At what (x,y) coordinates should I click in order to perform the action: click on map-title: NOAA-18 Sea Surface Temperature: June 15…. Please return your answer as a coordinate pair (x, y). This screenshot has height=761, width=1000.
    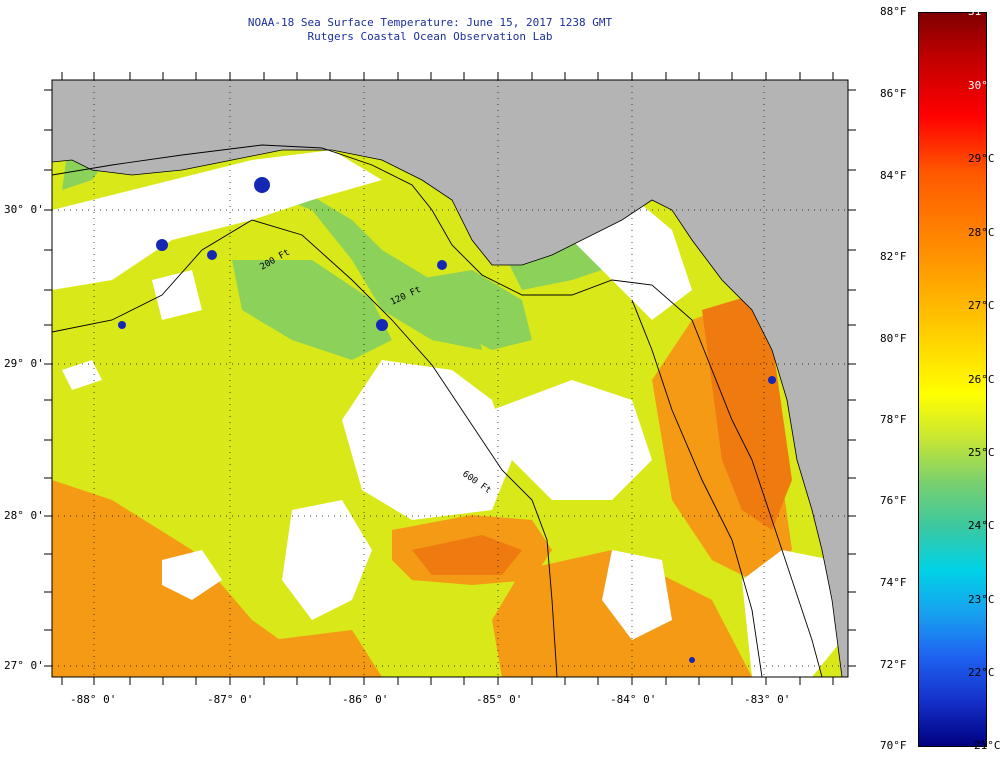
    Looking at the image, I should click on (430, 22).